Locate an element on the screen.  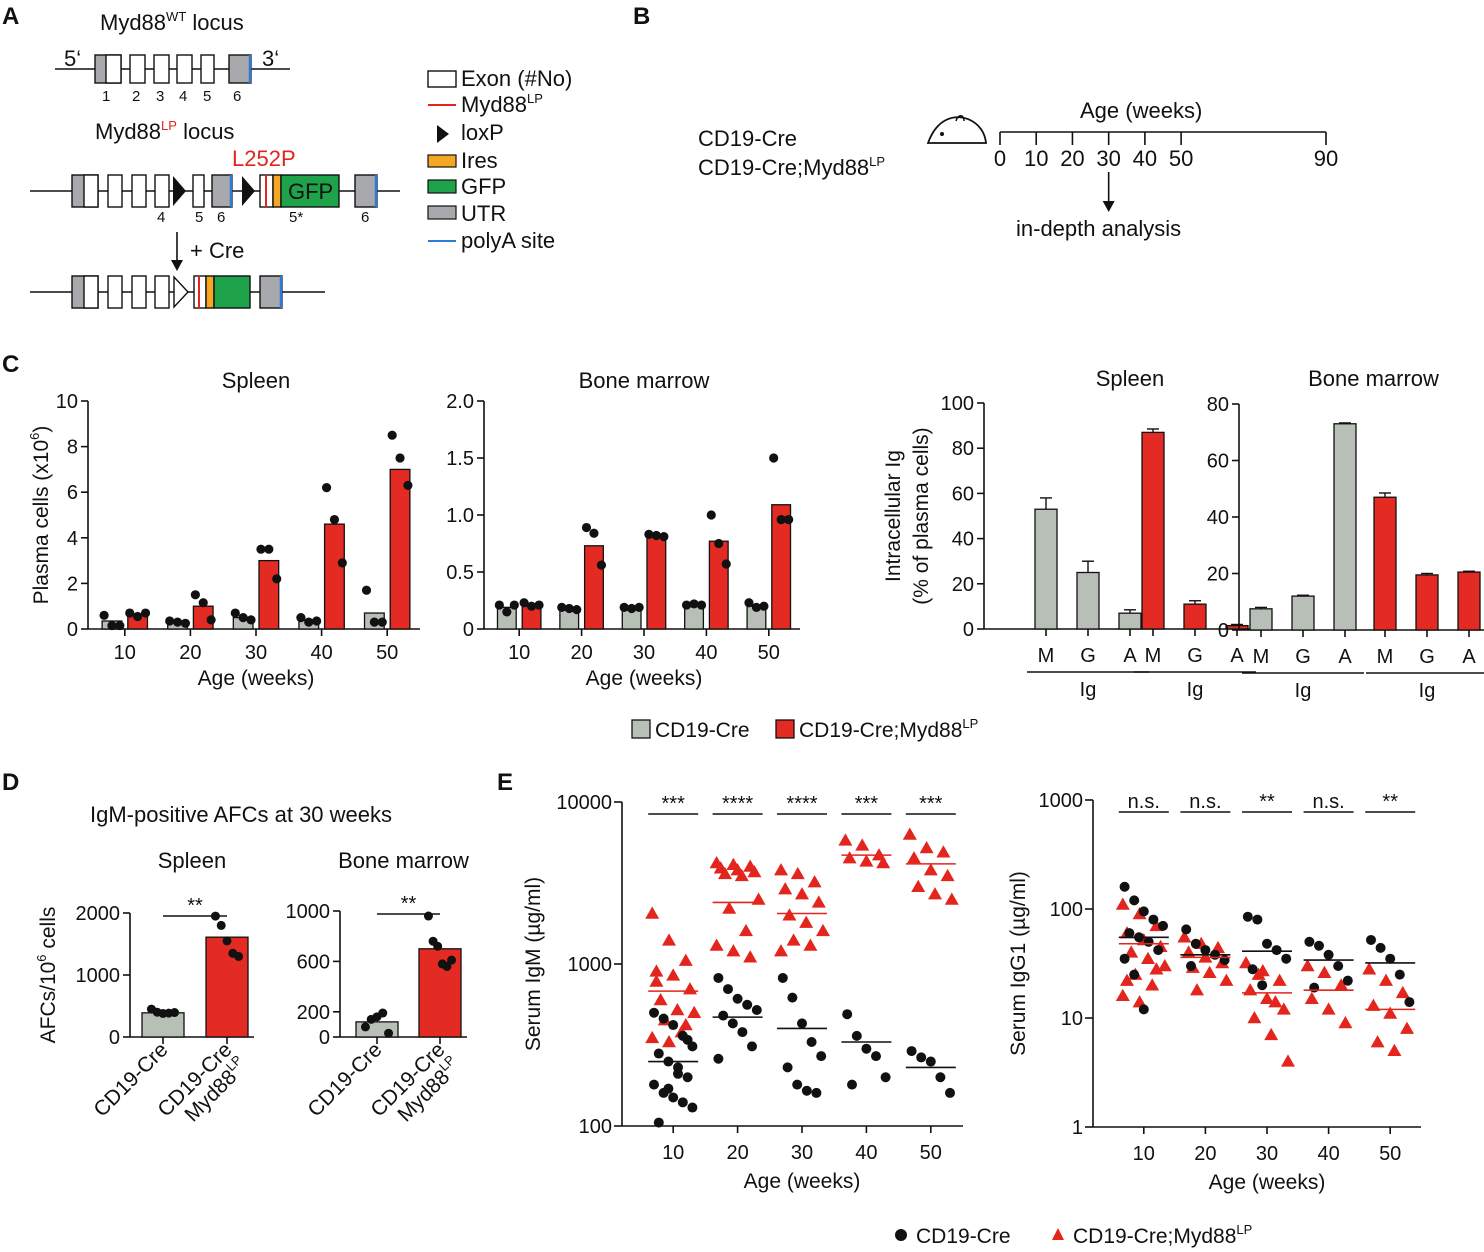
significance-label: **** is located at coordinates (801, 804).